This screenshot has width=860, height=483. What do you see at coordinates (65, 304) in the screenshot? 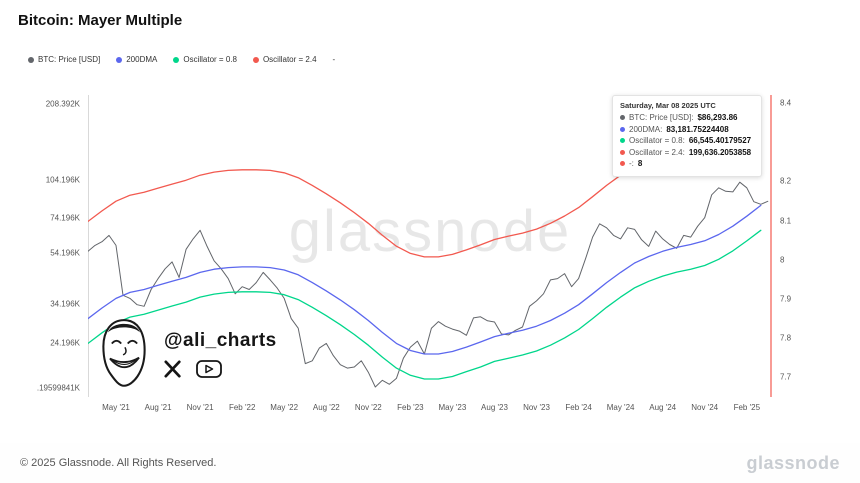
I see `y-left-tick: 34.196K` at bounding box center [65, 304].